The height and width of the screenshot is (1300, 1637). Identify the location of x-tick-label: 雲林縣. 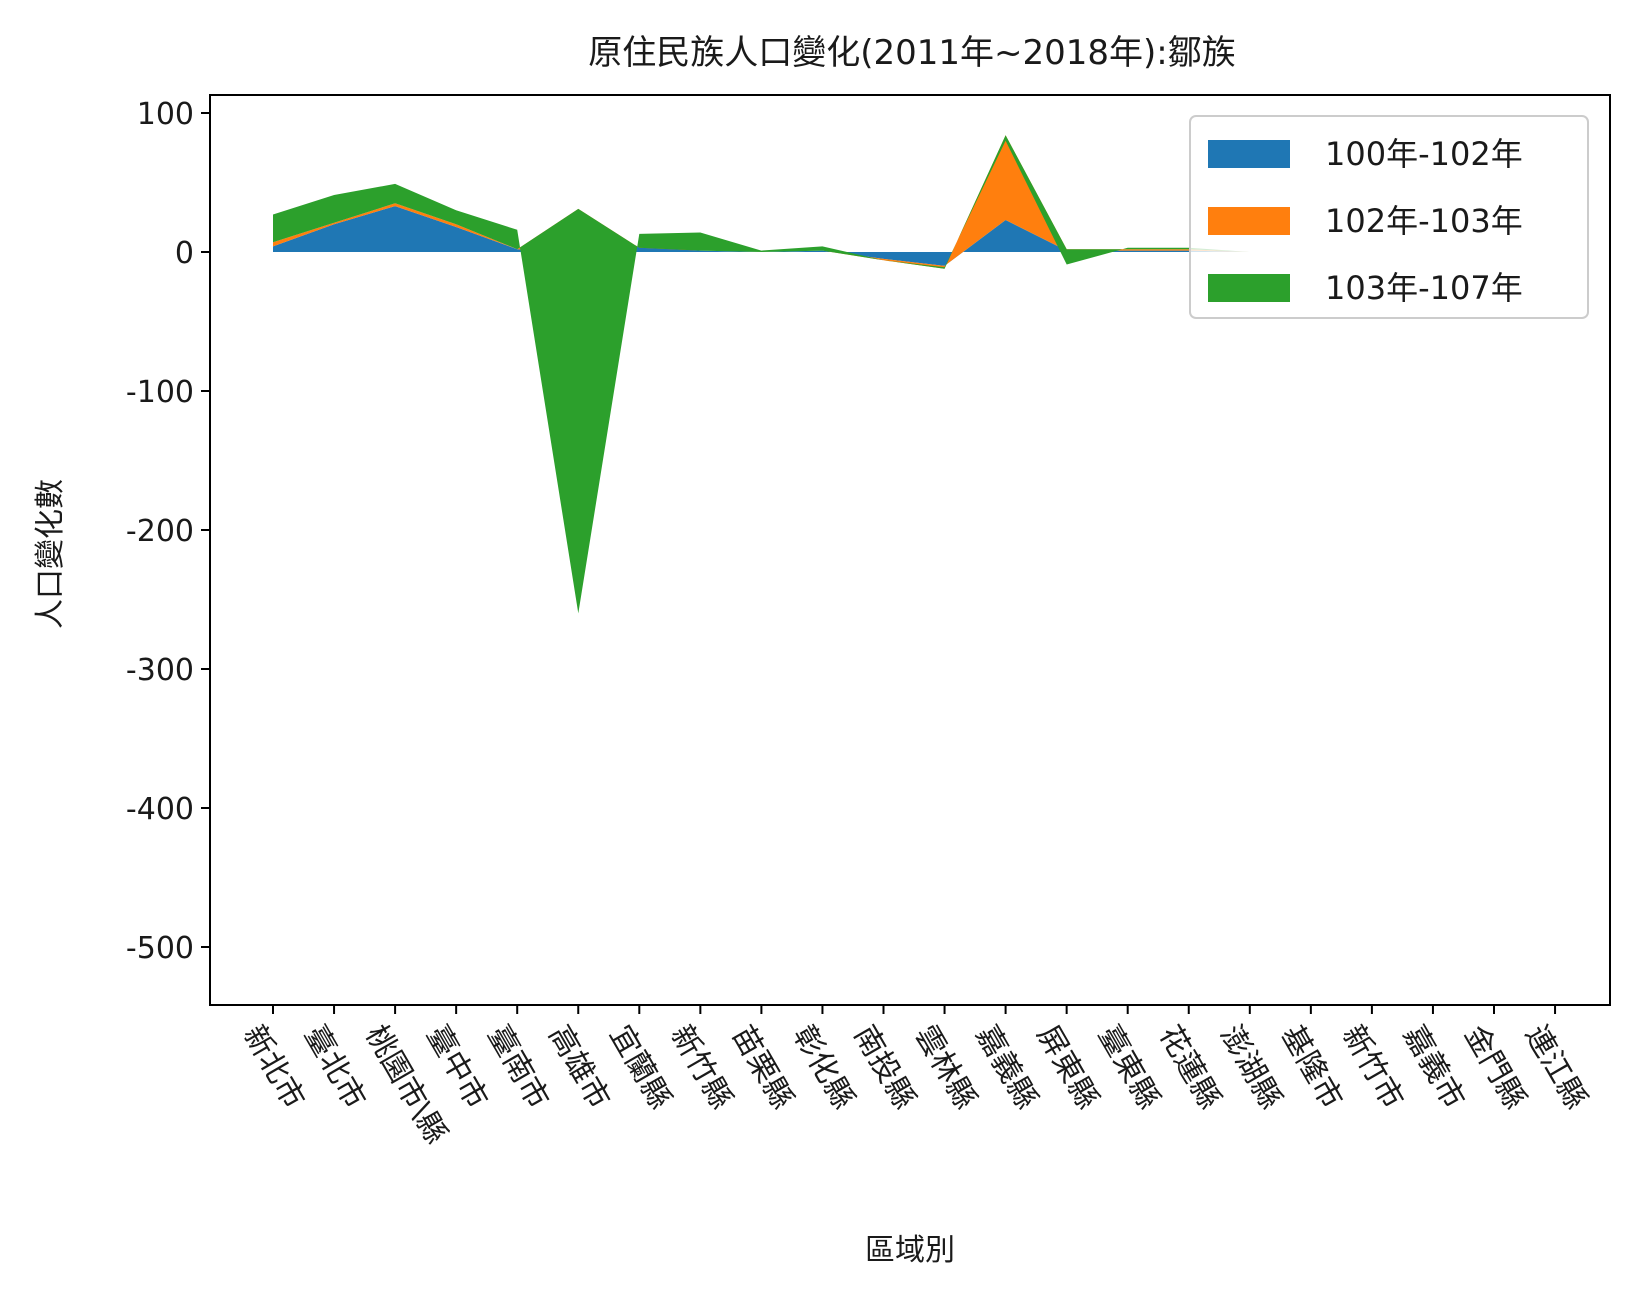
(945, 1067).